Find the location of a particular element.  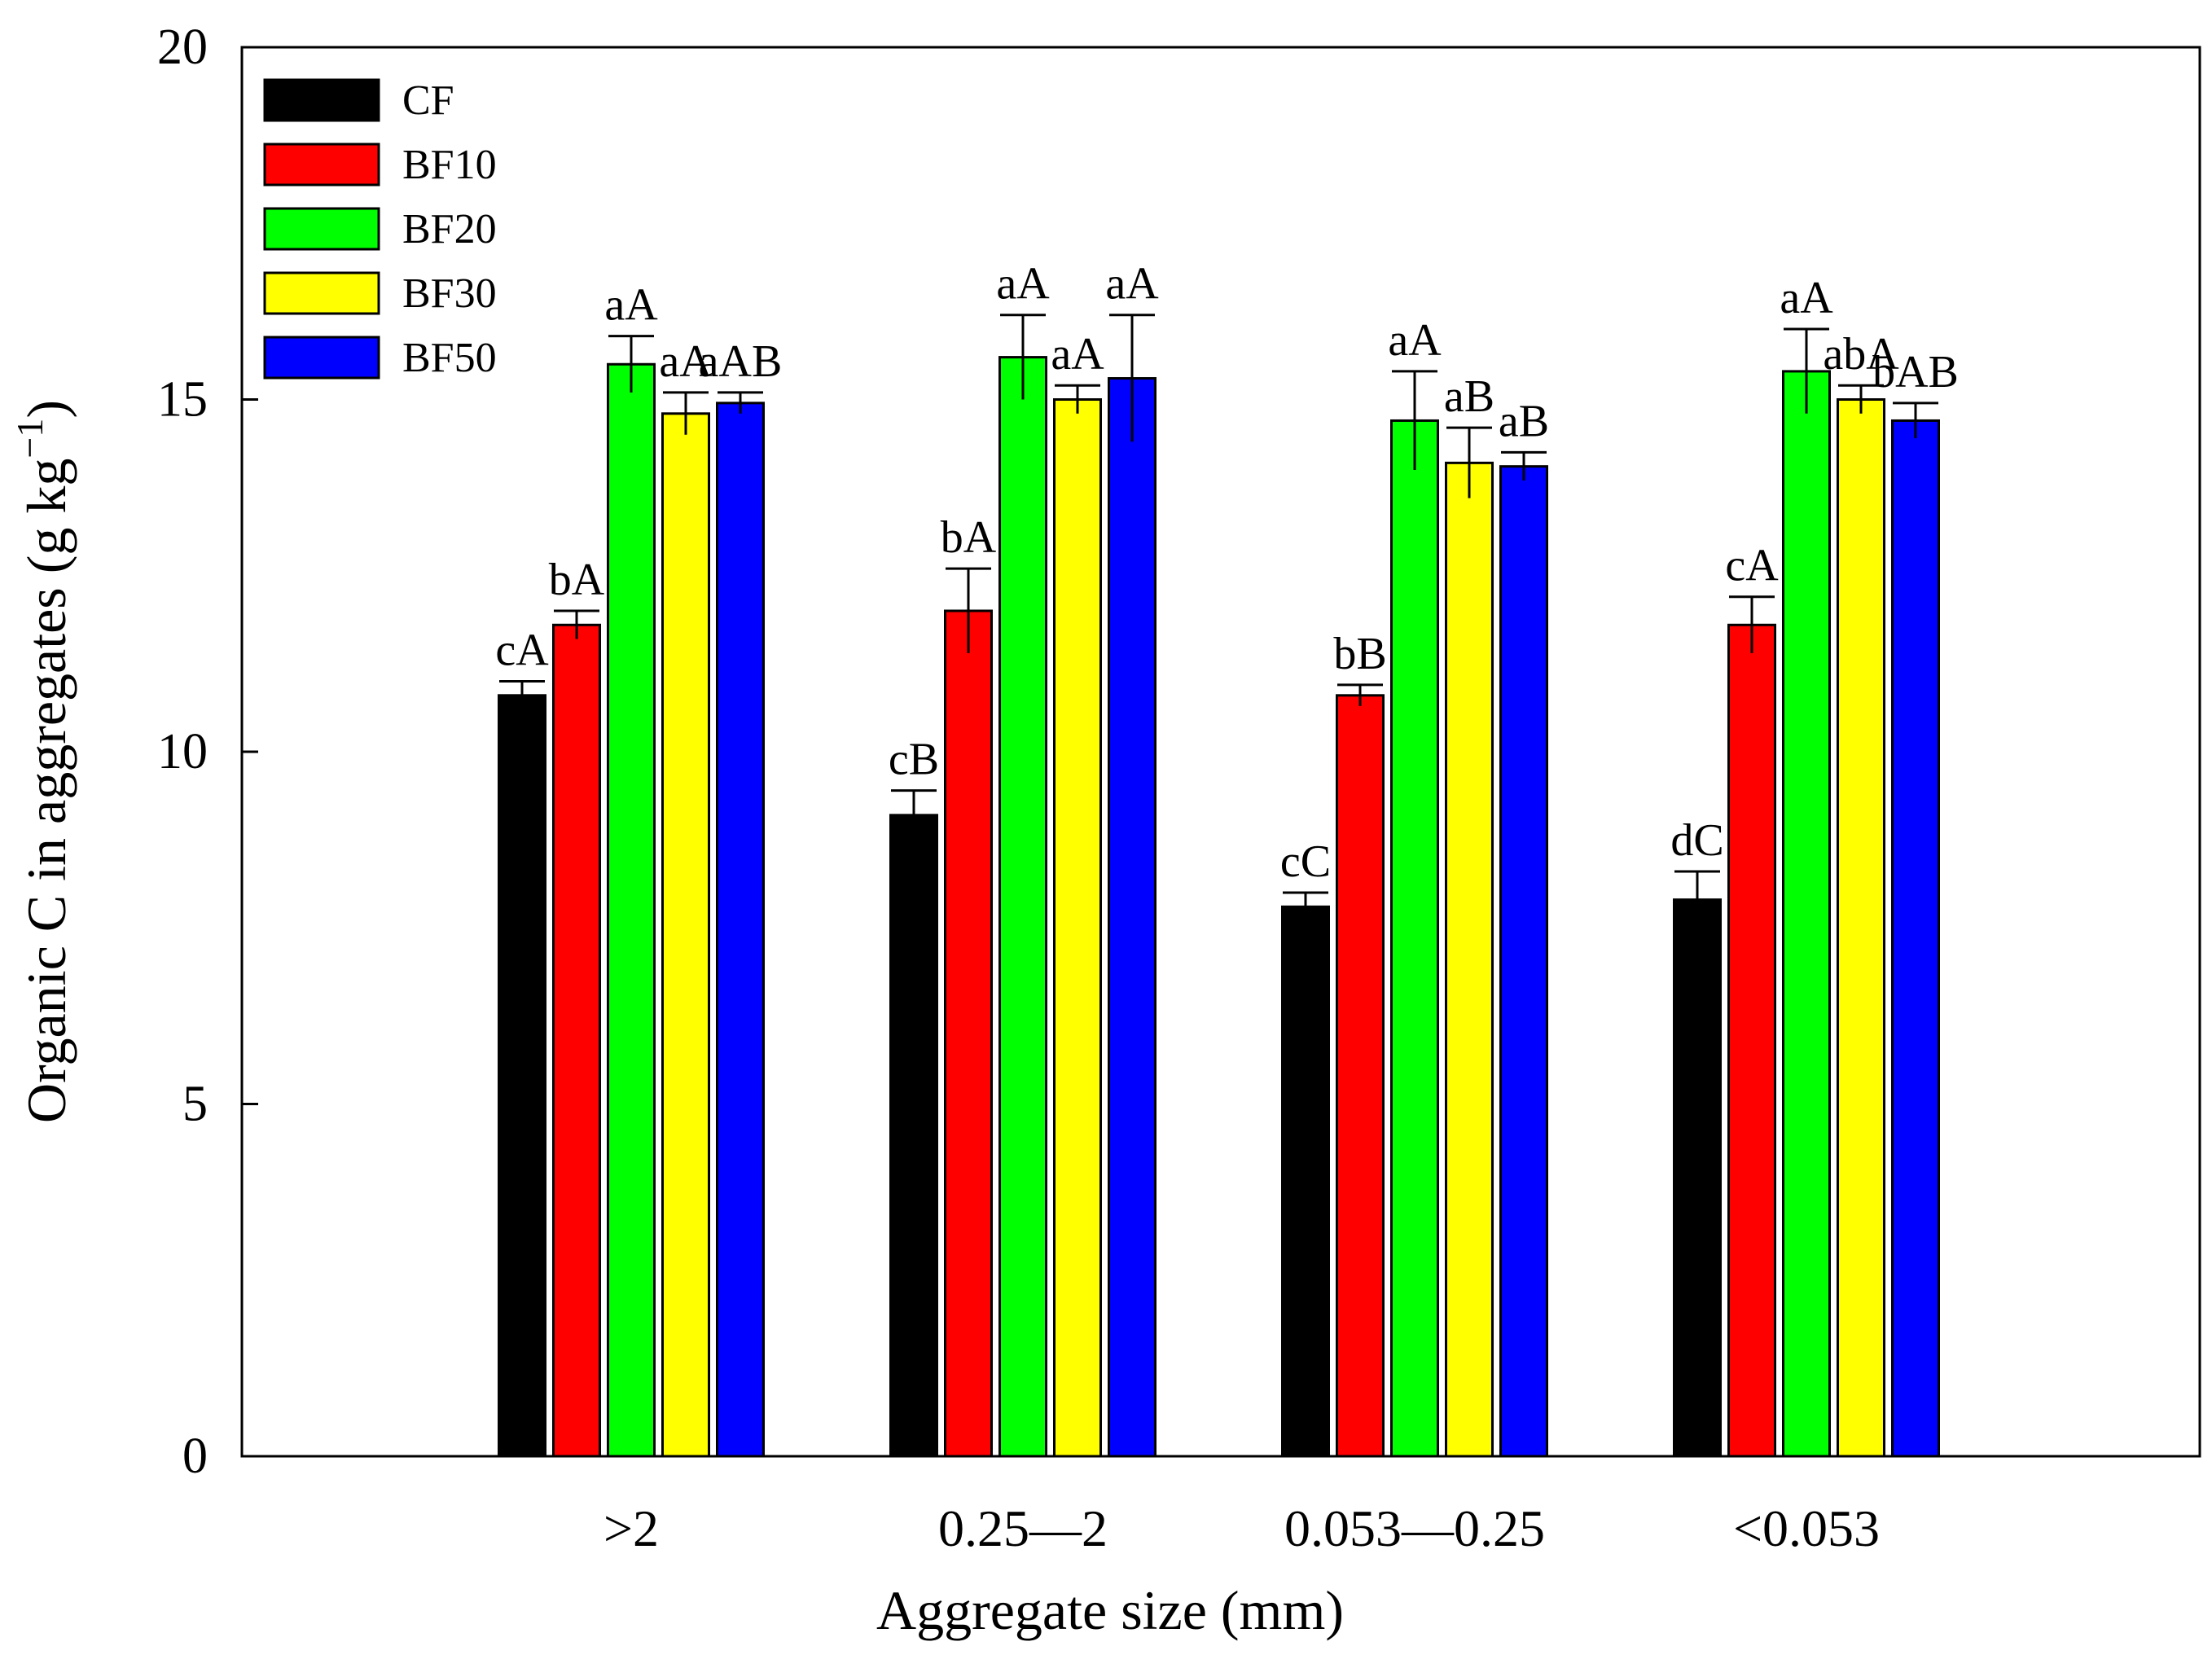

legend: CF BF10 BF20 BF30 BF50 is located at coordinates (380, 229).